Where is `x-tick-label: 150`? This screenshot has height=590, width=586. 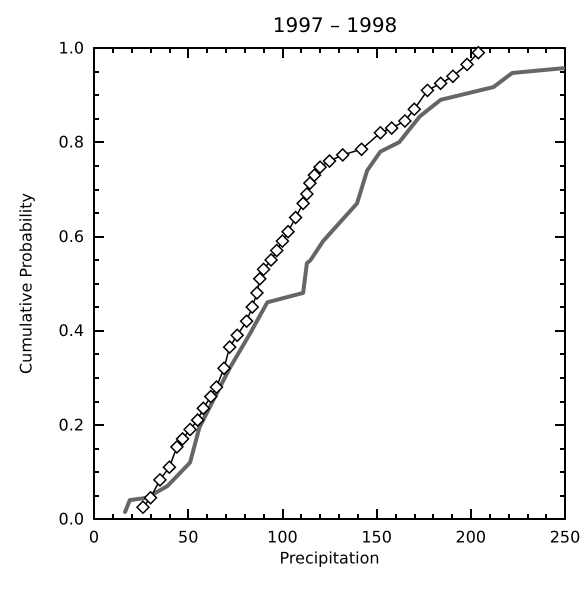 x-tick-label: 150 is located at coordinates (376, 537).